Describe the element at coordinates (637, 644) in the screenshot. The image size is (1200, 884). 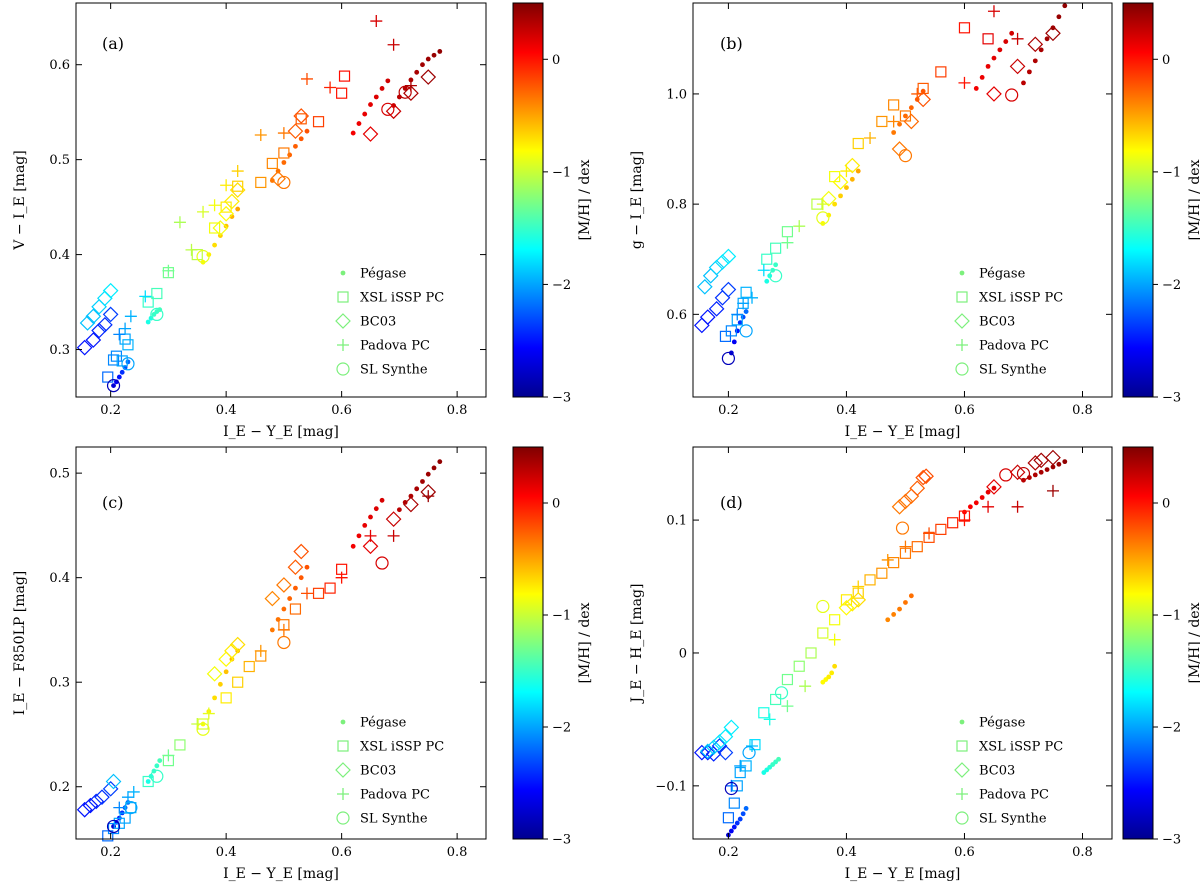
I see `y-axis-label: J_E − H_E [mag]` at that location.